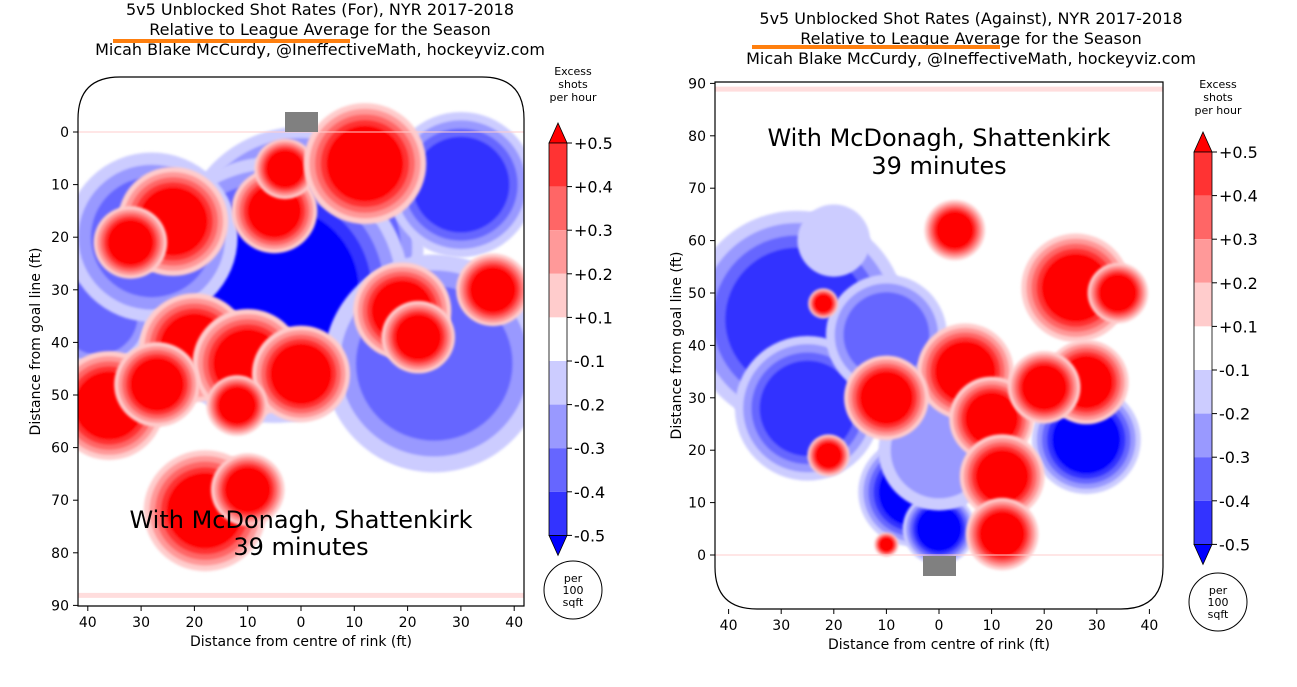 Image resolution: width=1297 pixels, height=687 pixels. What do you see at coordinates (573, 602) in the screenshot?
I see `unit-badge-text: sqft` at bounding box center [573, 602].